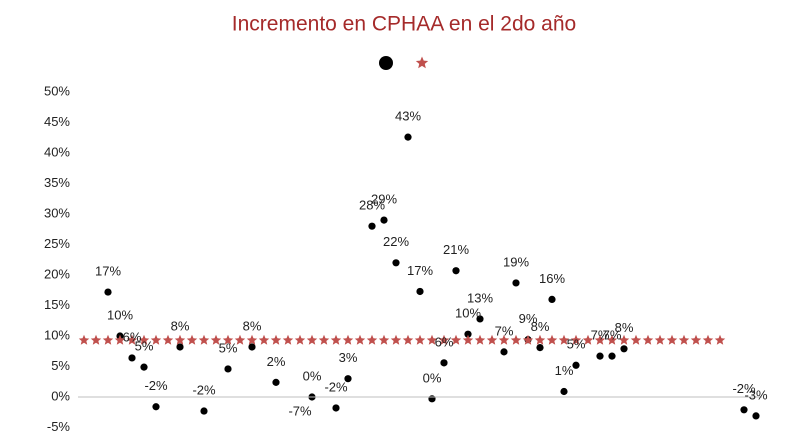 The image size is (808, 432). Describe the element at coordinates (564, 370) in the screenshot. I see `data-label: 1%` at that location.